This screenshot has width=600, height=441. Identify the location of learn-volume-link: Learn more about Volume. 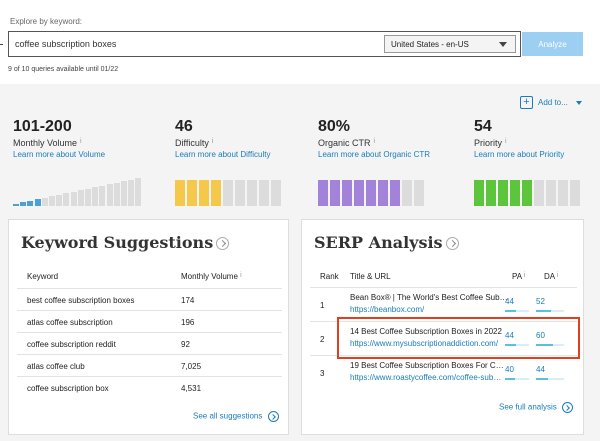
(59, 154).